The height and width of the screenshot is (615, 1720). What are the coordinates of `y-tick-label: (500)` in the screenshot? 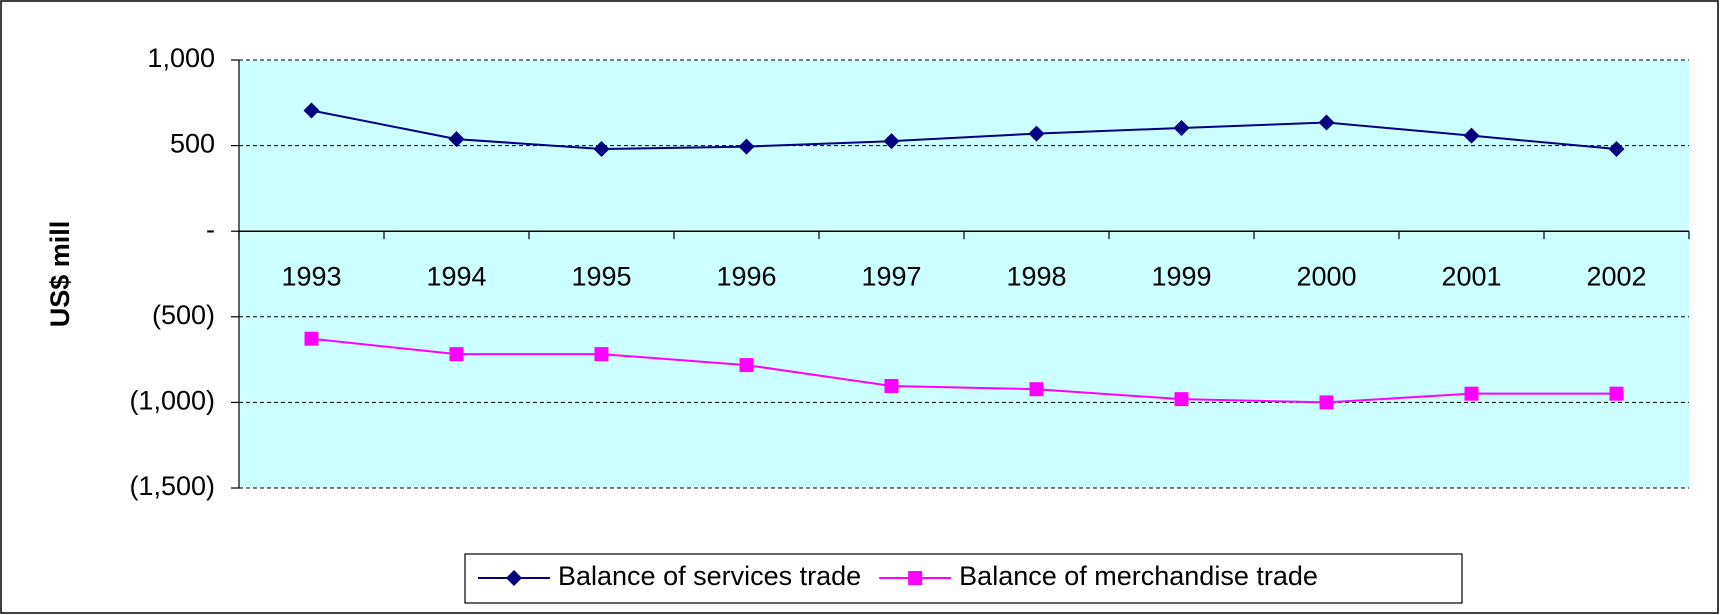 It's located at (183, 315).